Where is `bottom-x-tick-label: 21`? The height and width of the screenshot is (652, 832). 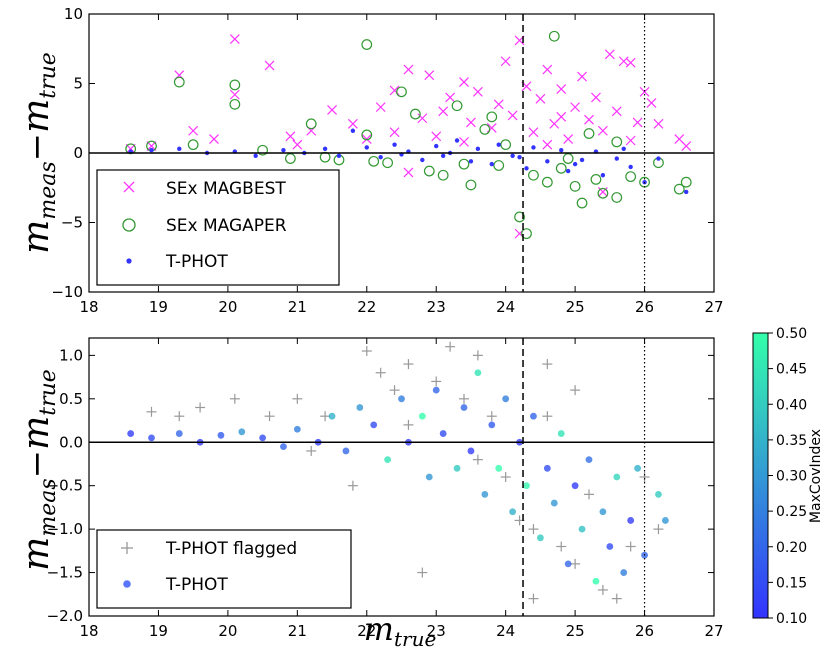
bottom-x-tick-label: 21 is located at coordinates (297, 631).